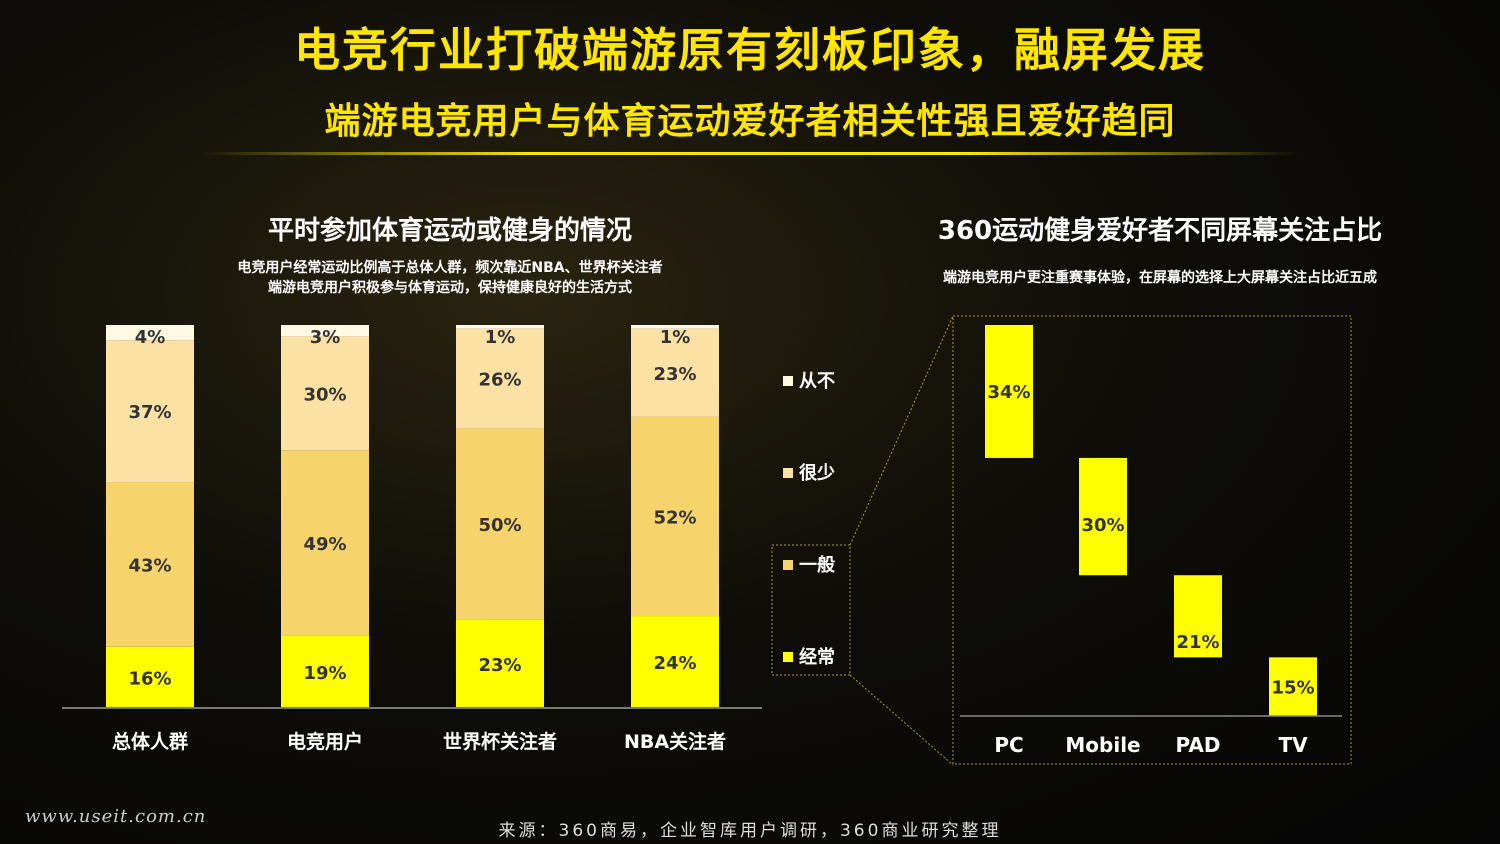 The height and width of the screenshot is (844, 1500). I want to click on data-label: 16%, so click(149, 678).